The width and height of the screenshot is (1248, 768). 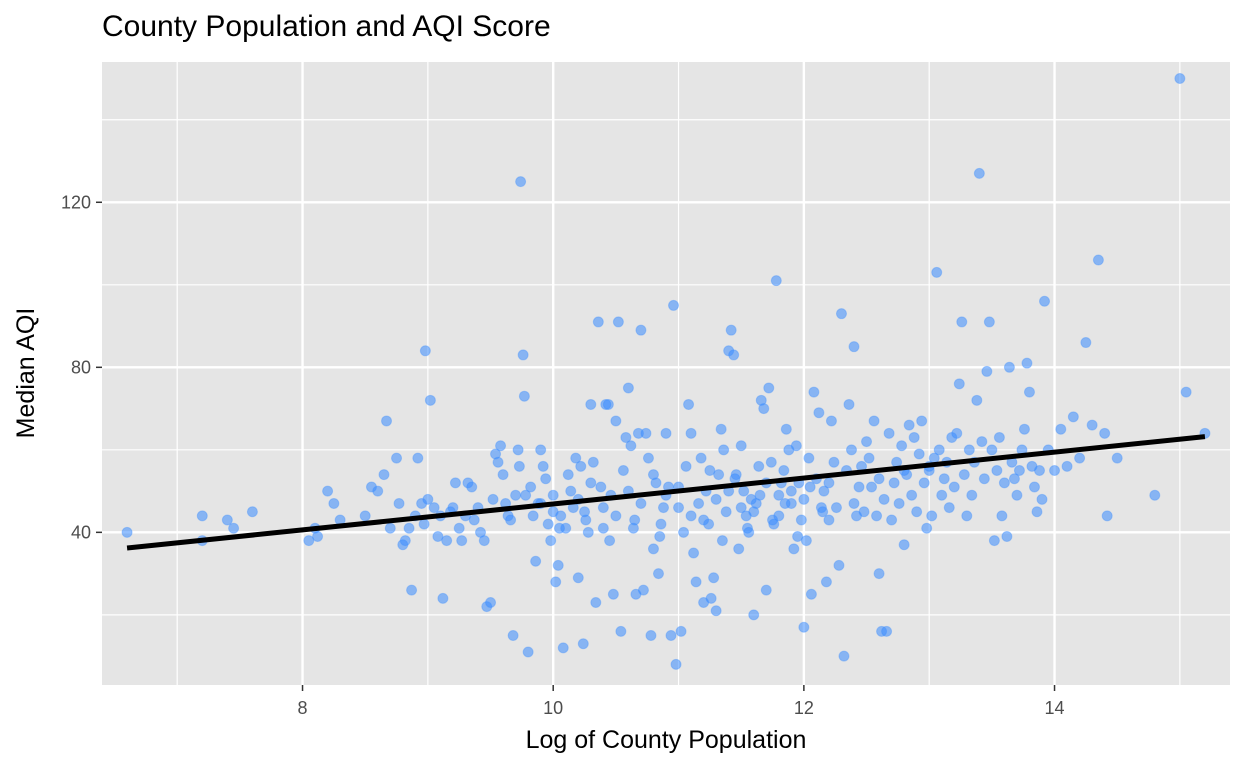 I want to click on y-tick-label: 80, so click(x=81, y=367).